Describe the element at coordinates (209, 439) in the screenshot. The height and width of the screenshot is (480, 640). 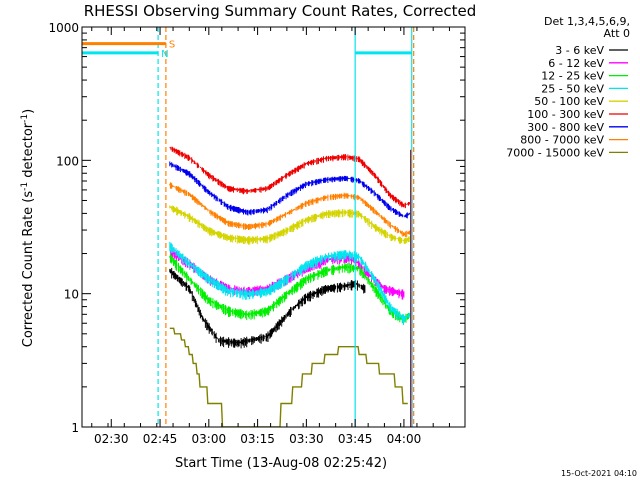
I see `x-tick-label: 03:00` at that location.